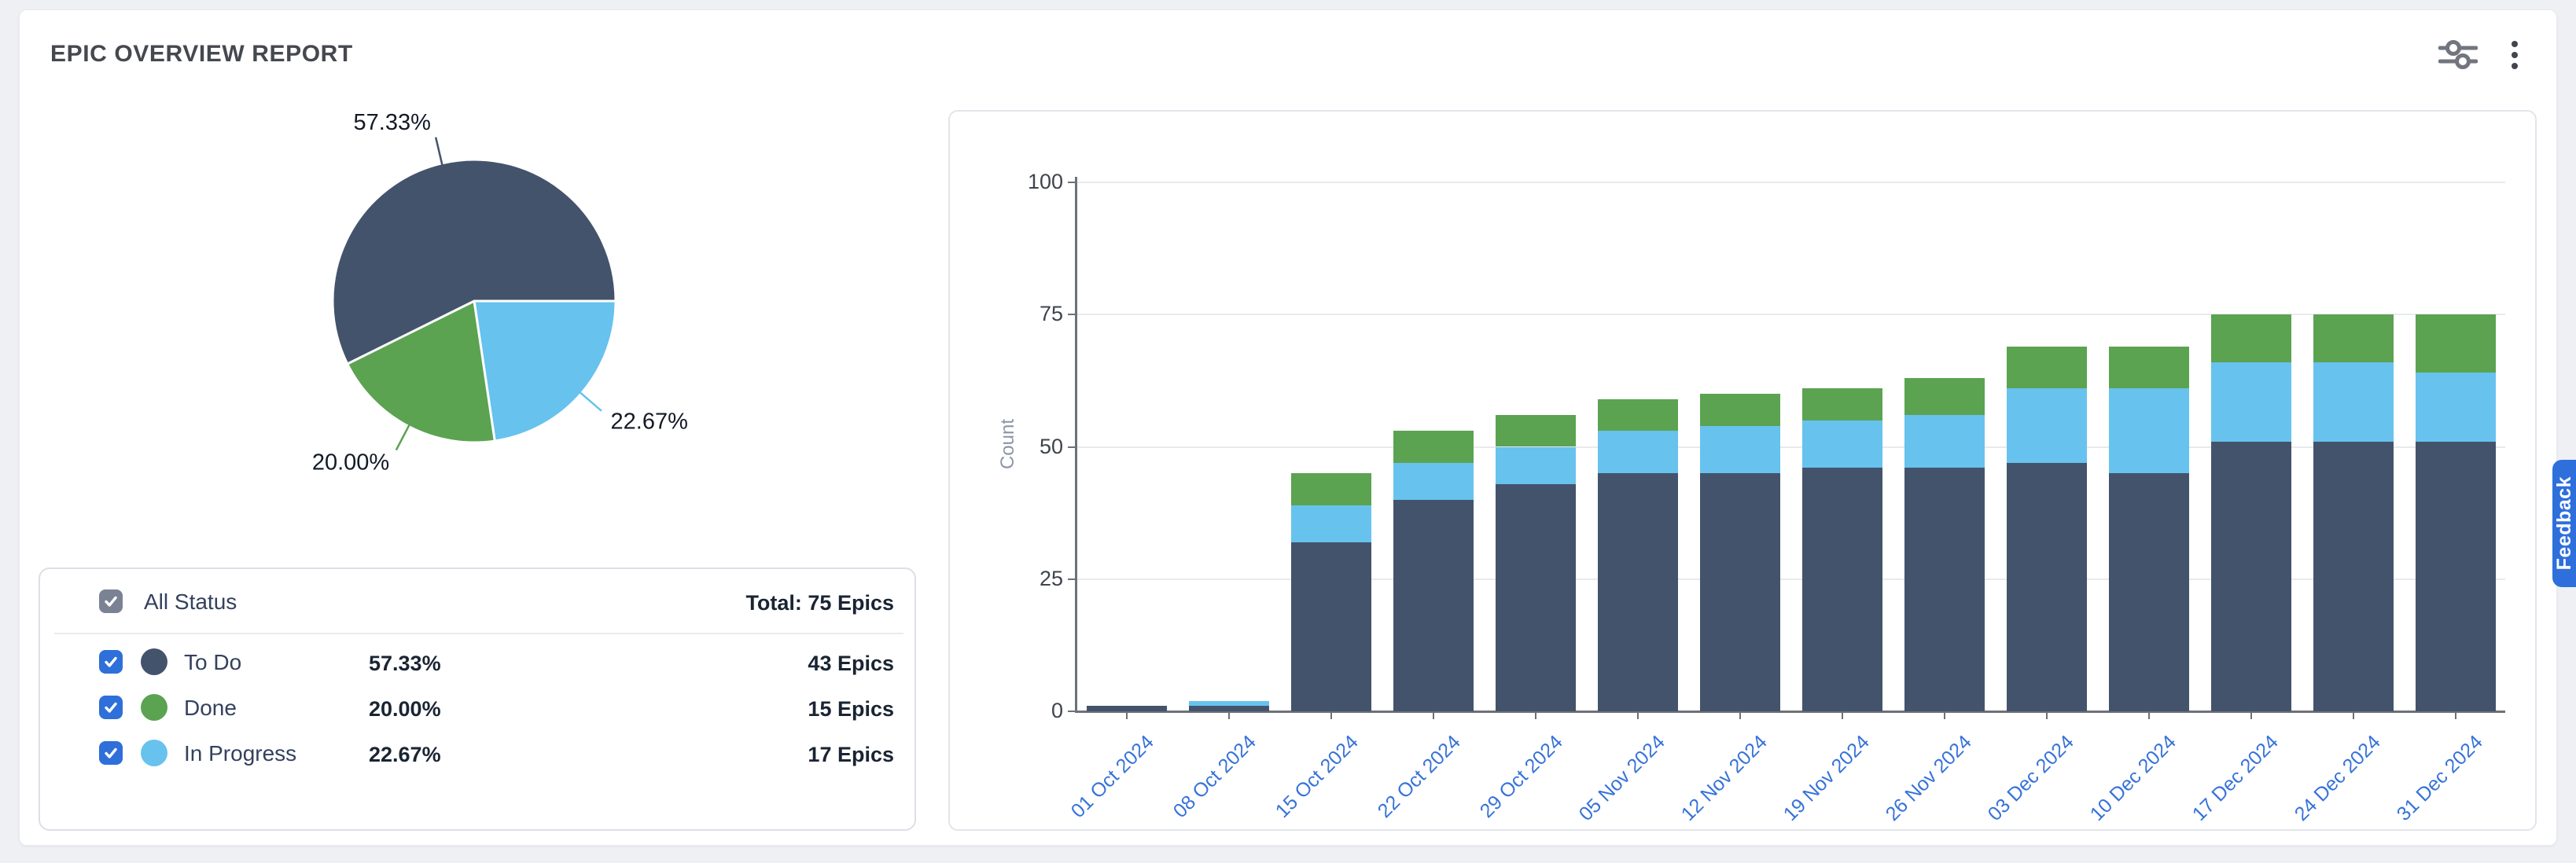  What do you see at coordinates (1057, 710) in the screenshot?
I see `y-axis-label-0: 0` at bounding box center [1057, 710].